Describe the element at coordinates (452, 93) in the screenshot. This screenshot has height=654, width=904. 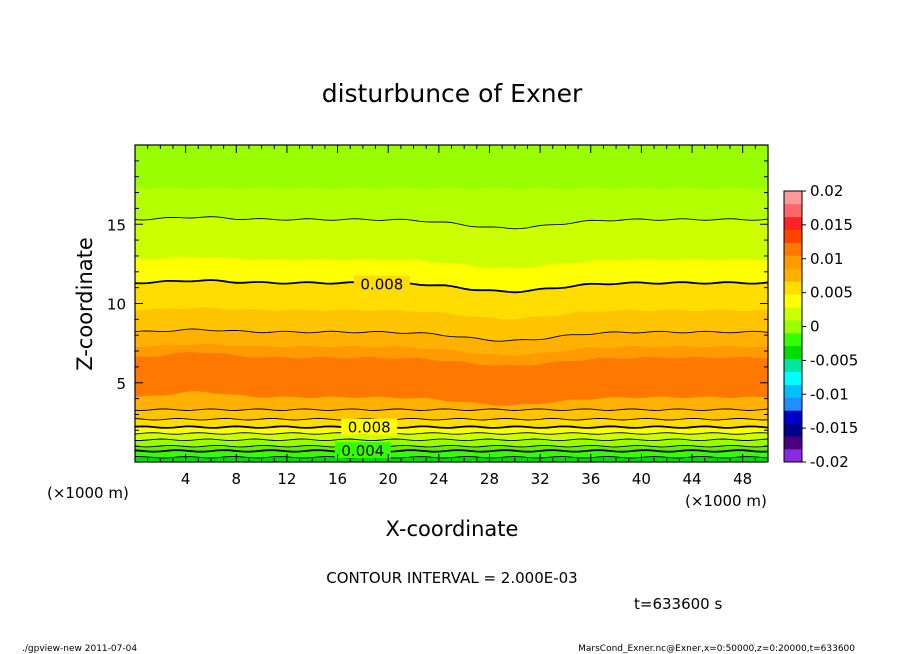
I see `chart-title: disturbunce of Exner` at that location.